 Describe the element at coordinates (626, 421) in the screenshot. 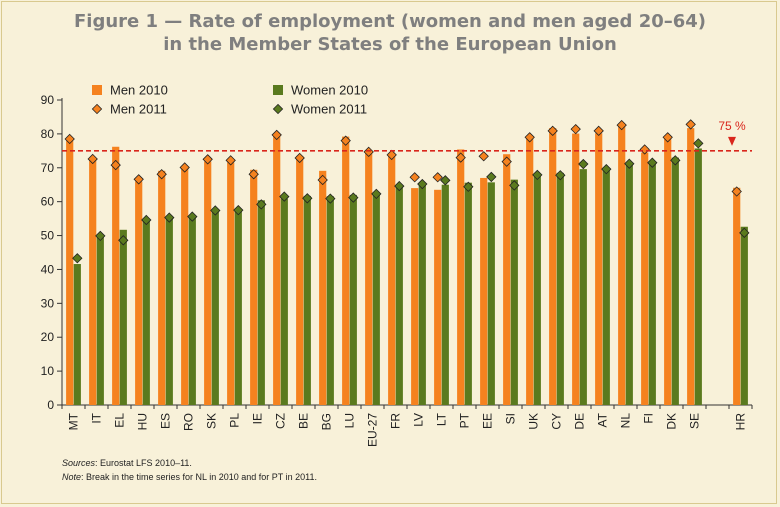

I see `x-tick-label: NL` at that location.